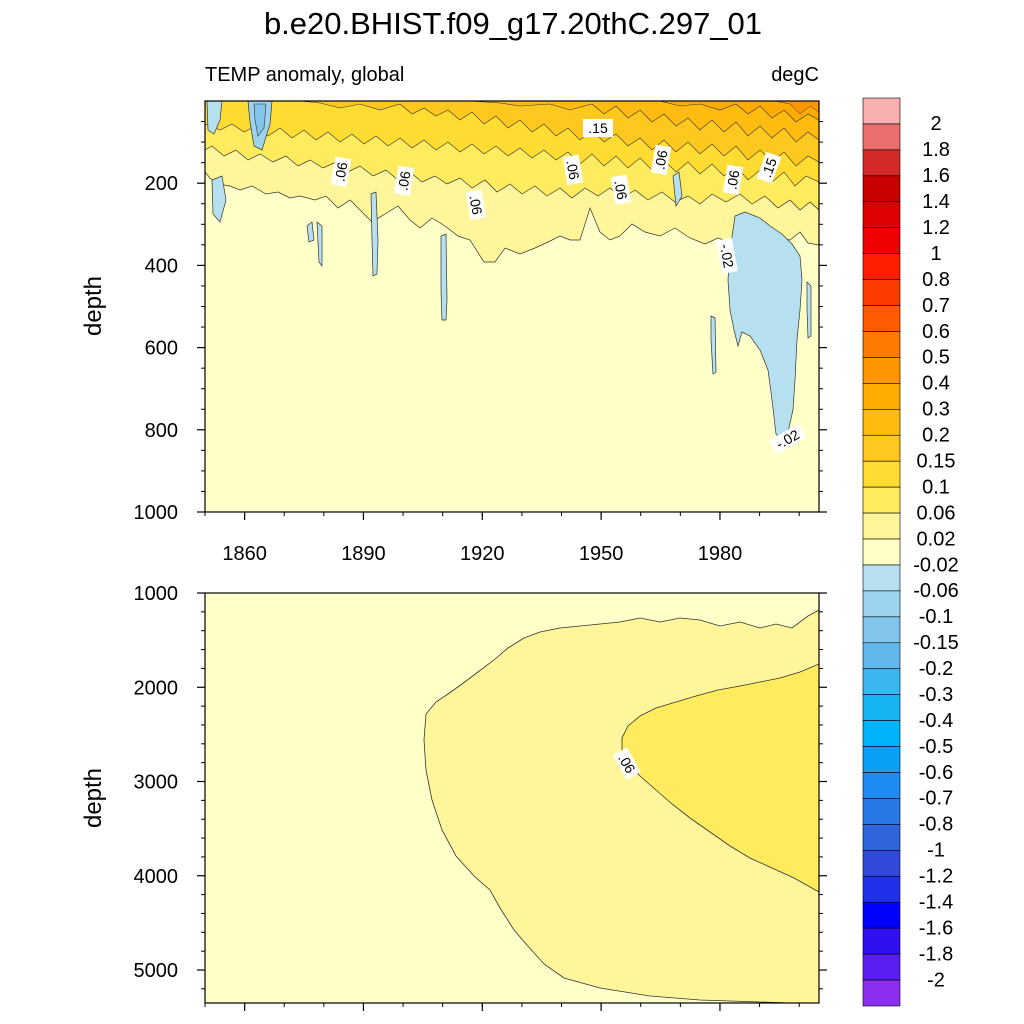 This screenshot has height=1024, width=1024. What do you see at coordinates (936, 903) in the screenshot?
I see `colorbar-label: -1.4` at bounding box center [936, 903].